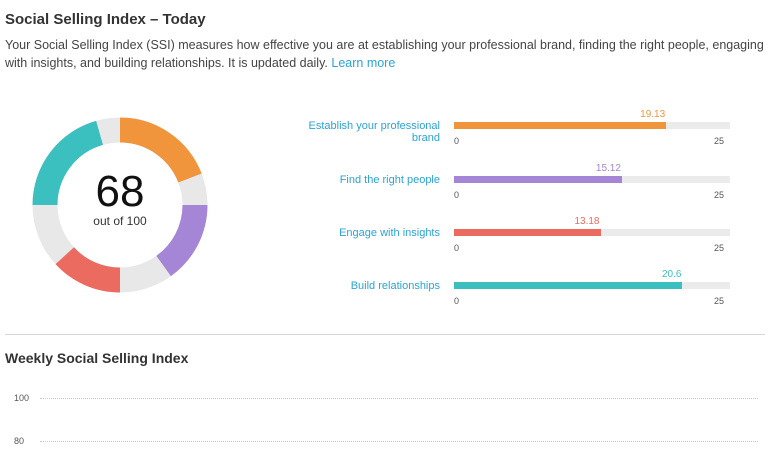 This screenshot has height=457, width=780. What do you see at coordinates (592, 279) in the screenshot?
I see `metric-bar-track: 20.6` at bounding box center [592, 279].